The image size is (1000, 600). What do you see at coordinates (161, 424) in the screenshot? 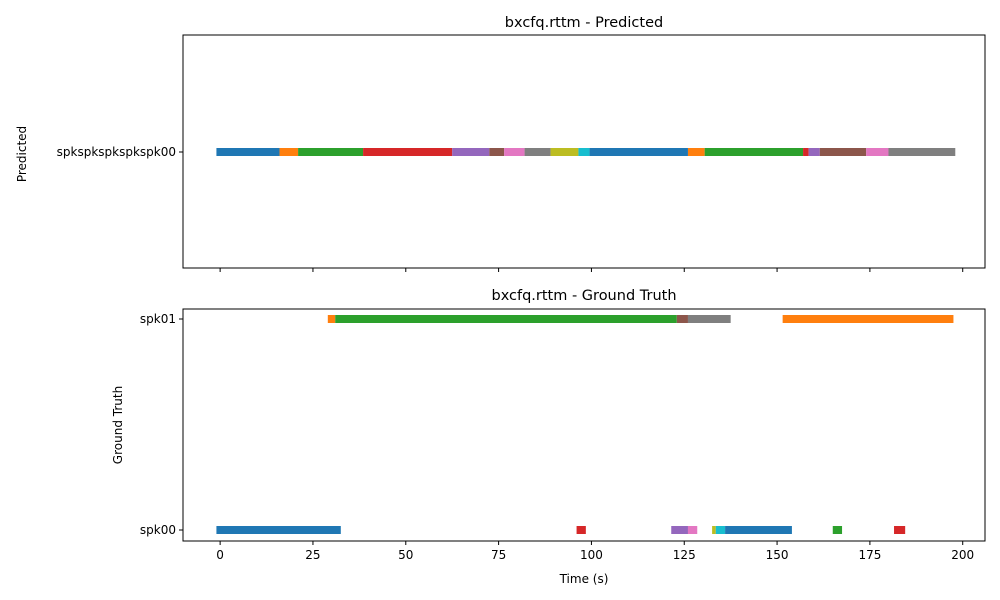
I see `ground-truth-y-ticks: spk00 spk01` at bounding box center [161, 424].